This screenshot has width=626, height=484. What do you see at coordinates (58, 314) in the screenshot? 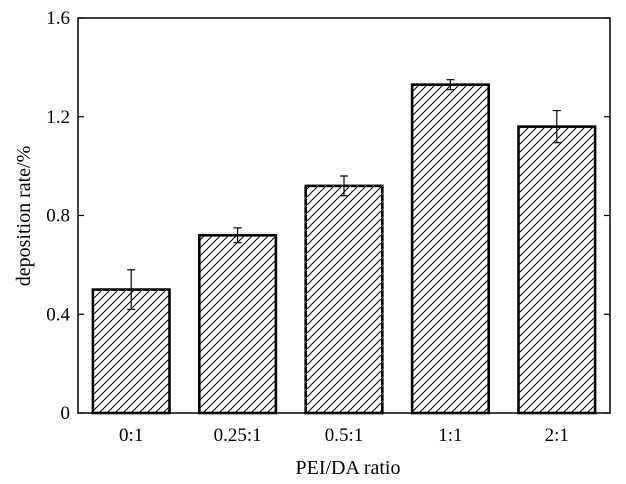
I see `y-tick-label: 0.4` at bounding box center [58, 314].